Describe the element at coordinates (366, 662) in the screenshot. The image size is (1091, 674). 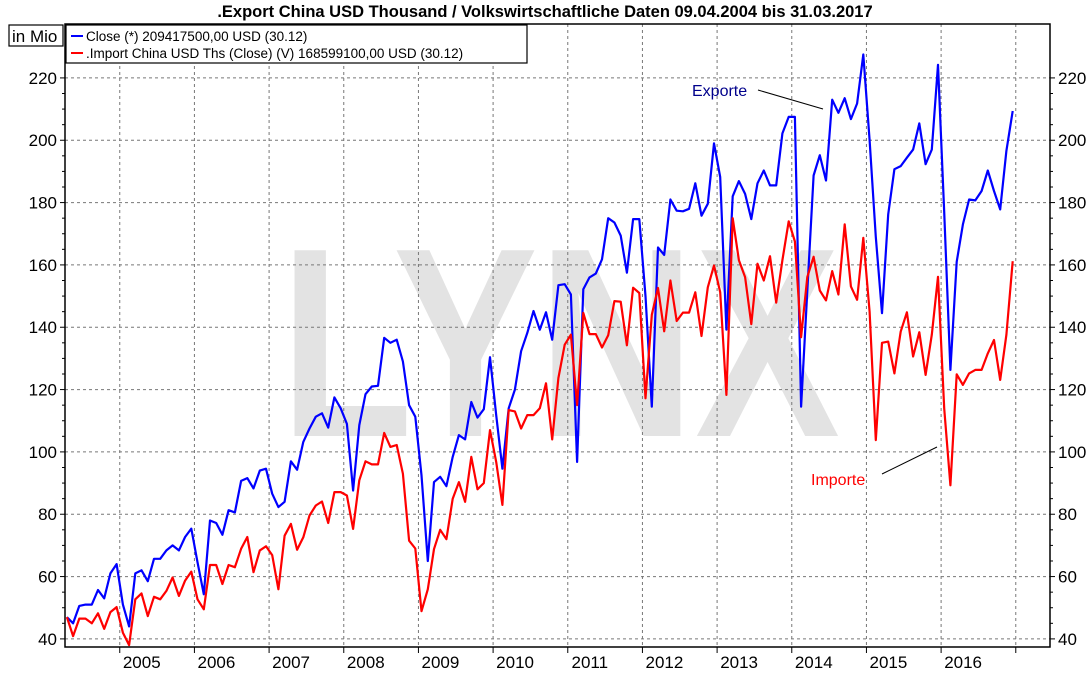
I see `x-tick-label: 2008` at that location.